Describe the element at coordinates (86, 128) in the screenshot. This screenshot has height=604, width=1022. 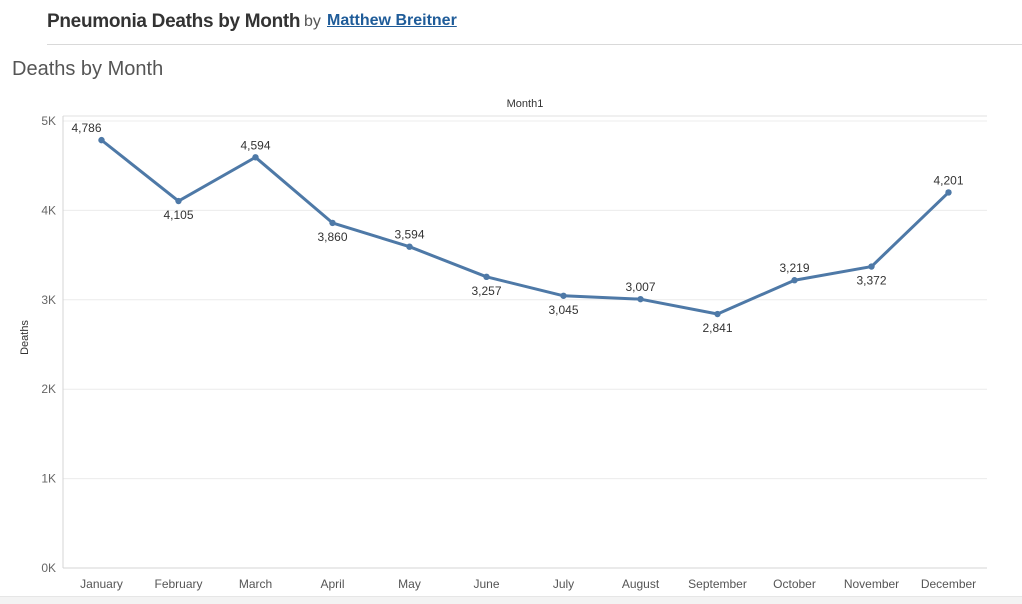
I see `data-label: 4,786` at that location.